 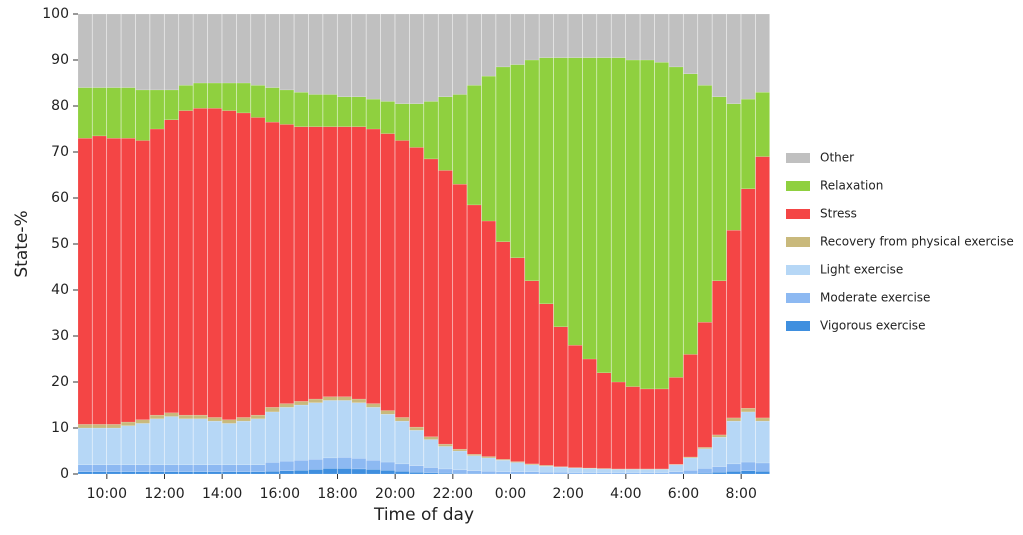 I want to click on legend-label: Moderate exercise, so click(x=875, y=298).